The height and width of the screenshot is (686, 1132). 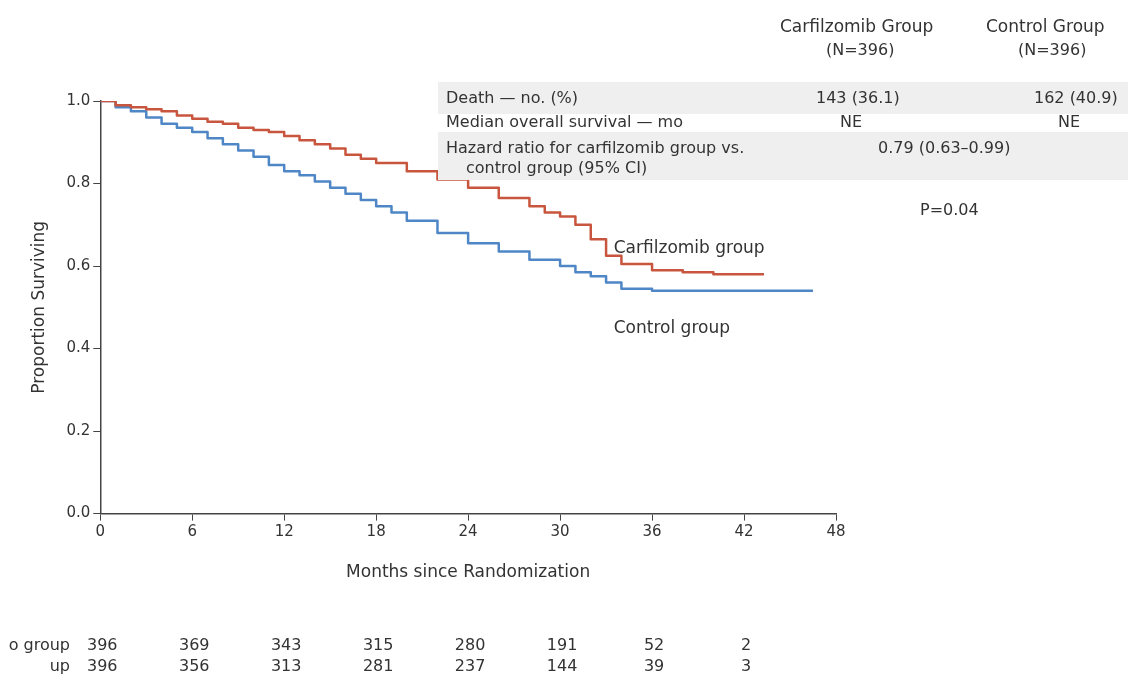 I want to click on x-axis-title: Months since Randomization, so click(x=468, y=571).